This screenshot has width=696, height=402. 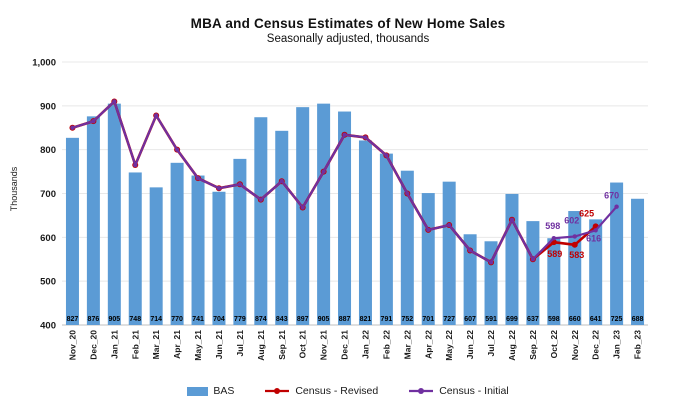 What do you see at coordinates (387, 319) in the screenshot?
I see `bar-value-label: 791` at bounding box center [387, 319].